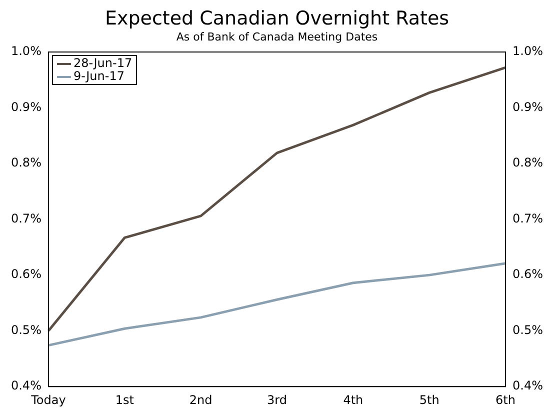 This screenshot has height=419, width=558. Describe the element at coordinates (277, 18) in the screenshot. I see `chart-title: Expected Canadian Overnight Rates` at that location.